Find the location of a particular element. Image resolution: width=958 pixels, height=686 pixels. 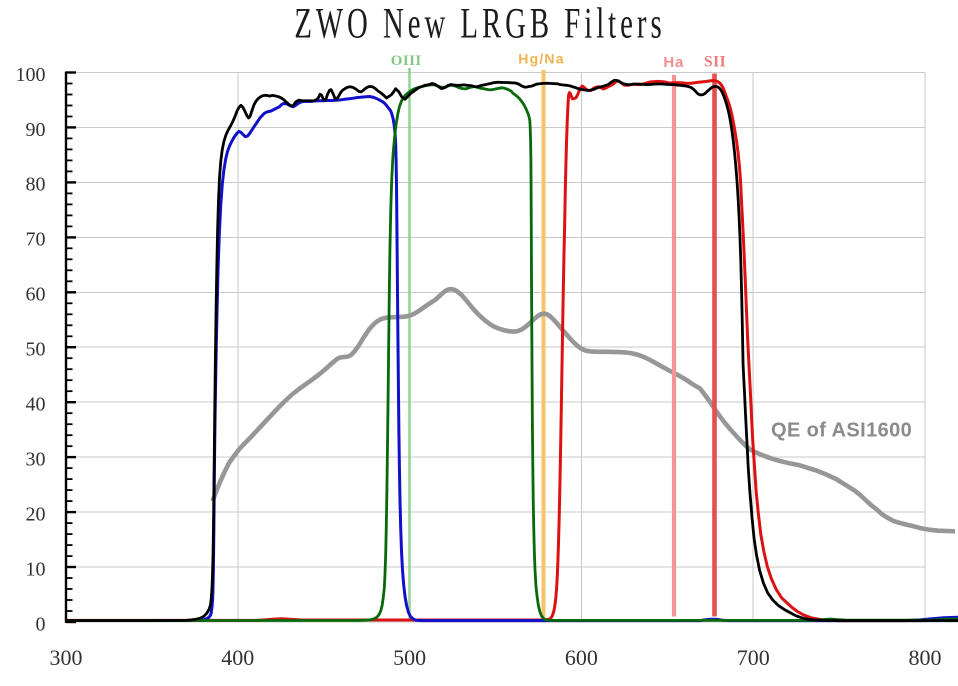

svg-text: 300 is located at coordinates (66, 657).